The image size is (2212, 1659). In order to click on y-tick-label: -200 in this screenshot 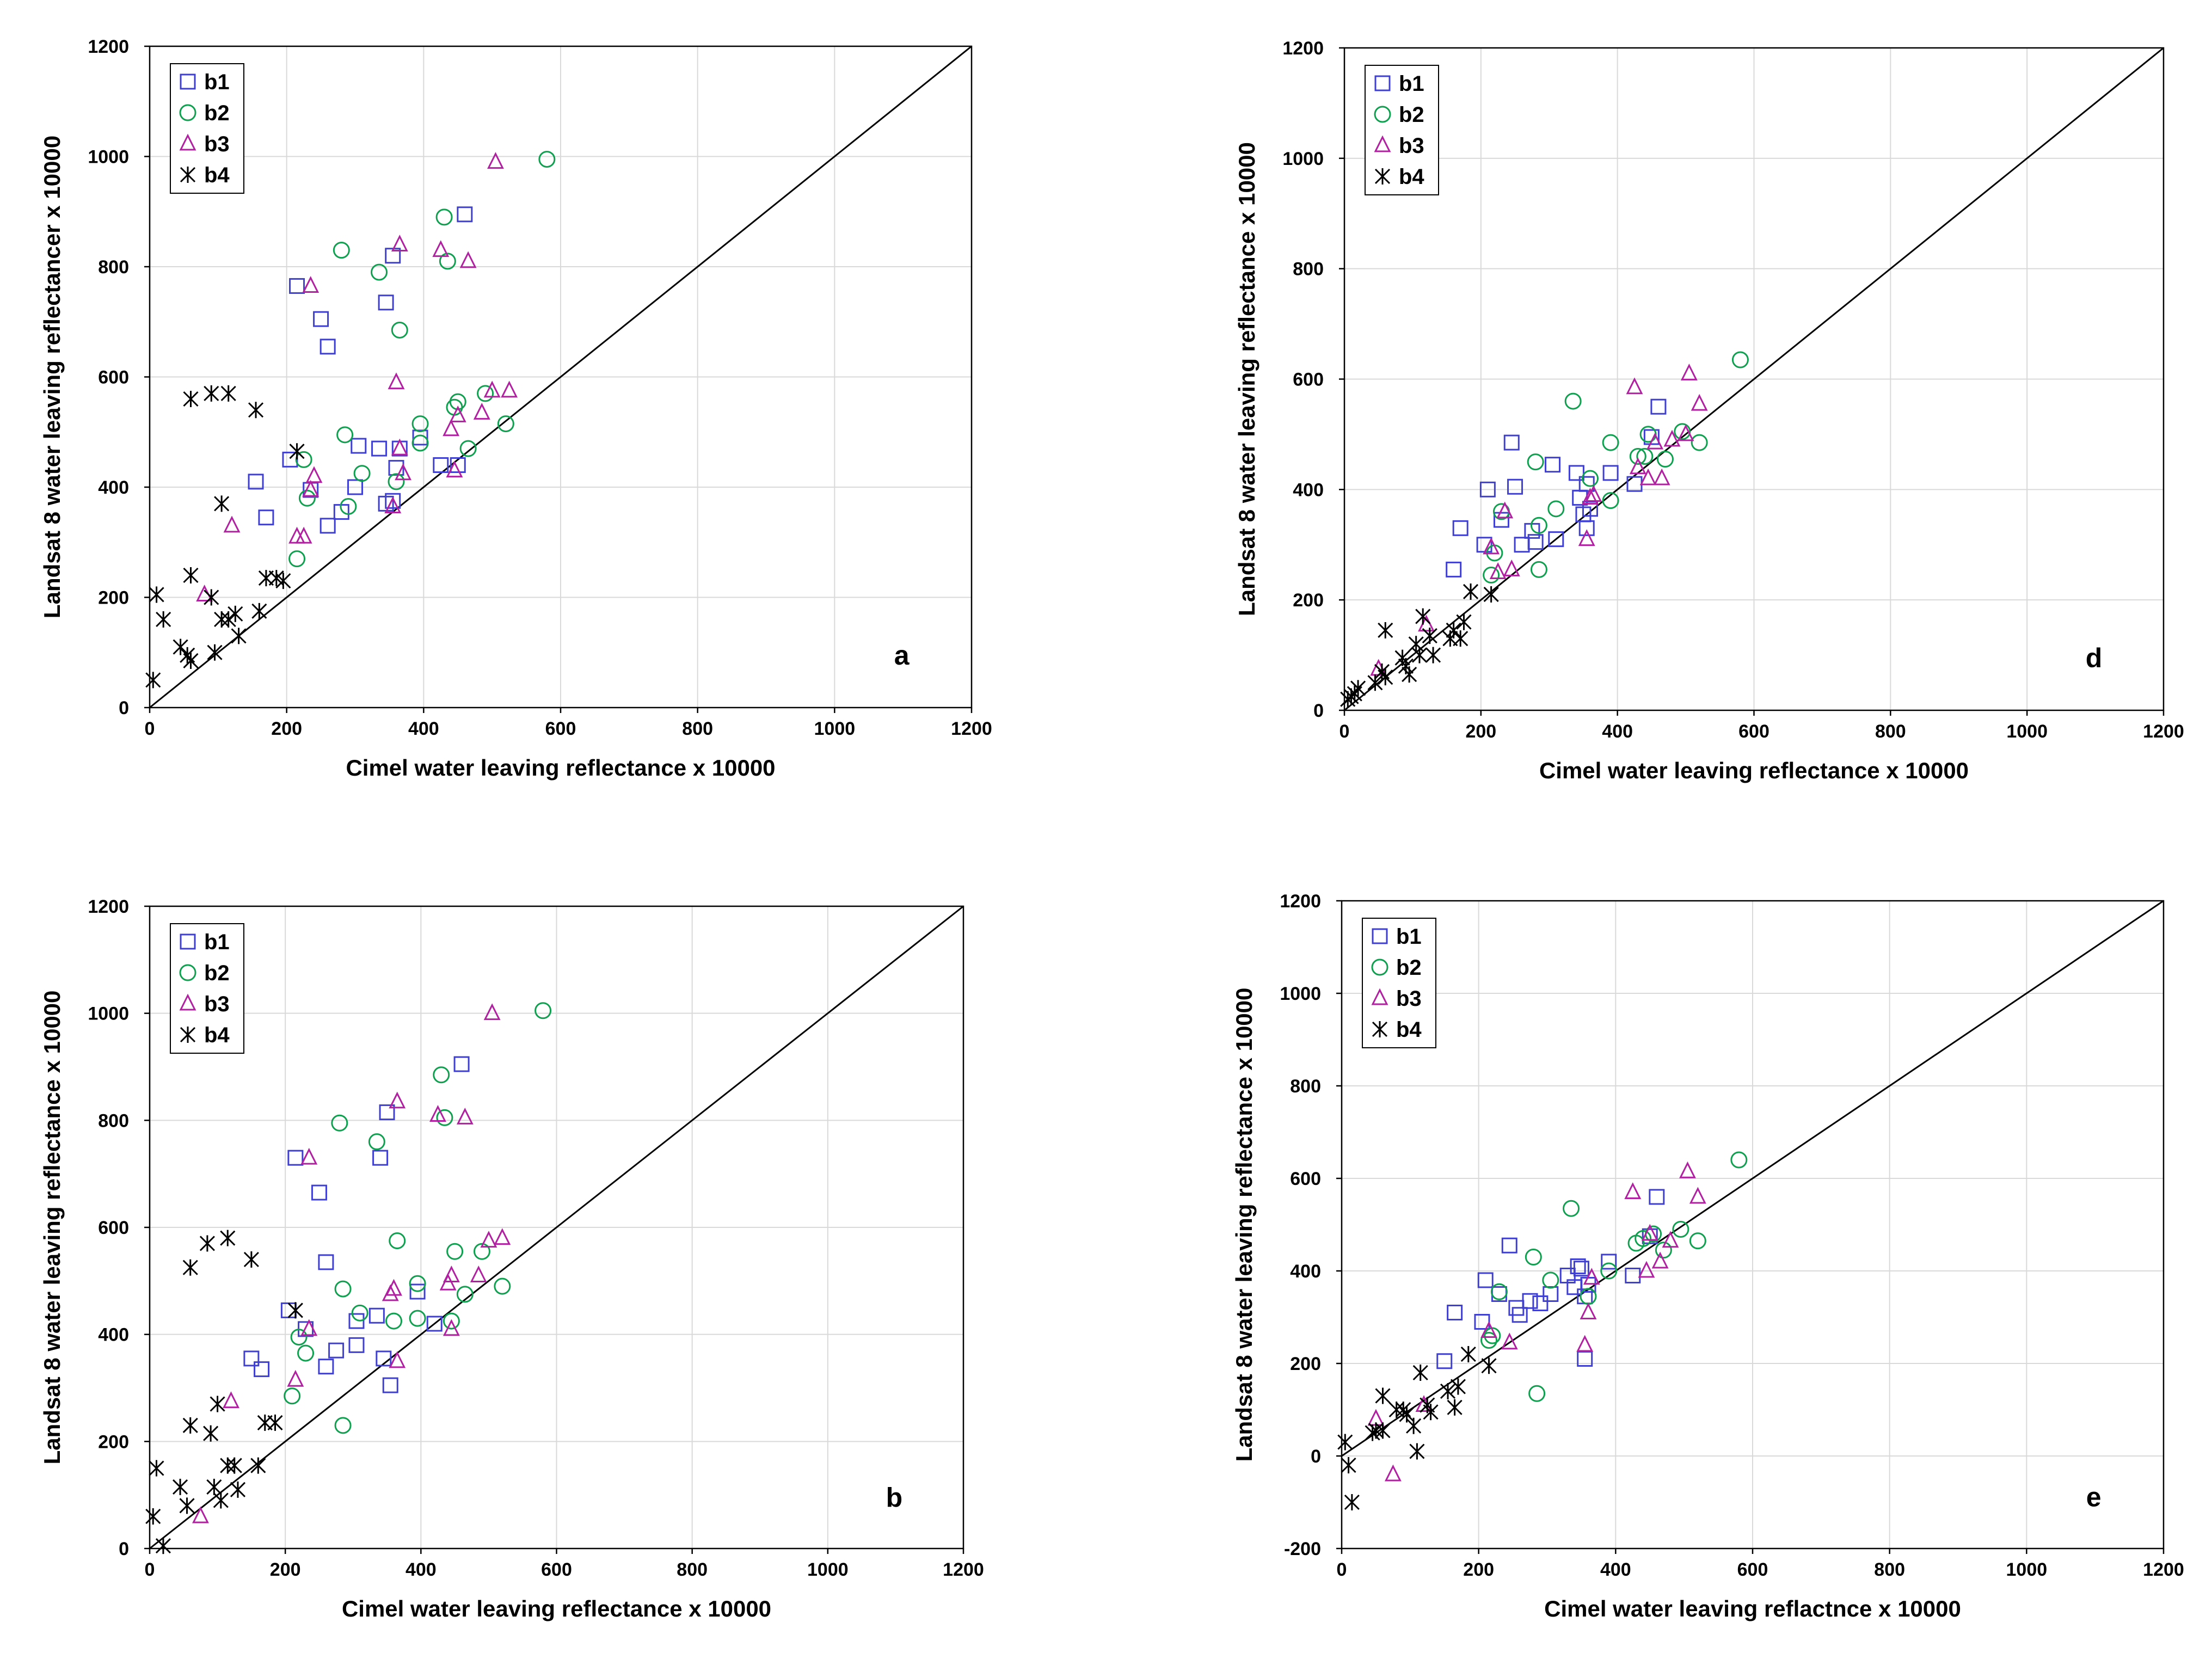, I will do `click(1302, 1549)`.